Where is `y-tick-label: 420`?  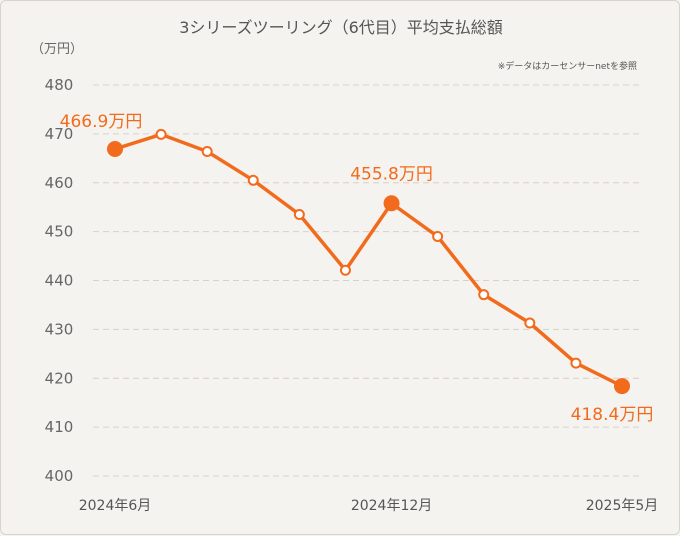
y-tick-label: 420 is located at coordinates (59, 378).